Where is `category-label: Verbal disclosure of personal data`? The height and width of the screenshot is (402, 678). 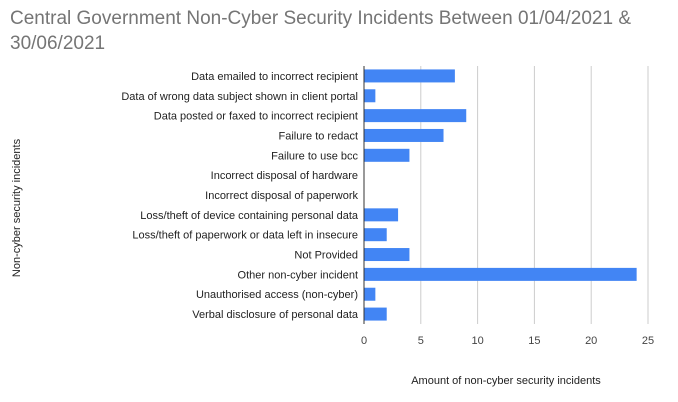
category-label: Verbal disclosure of personal data is located at coordinates (275, 315).